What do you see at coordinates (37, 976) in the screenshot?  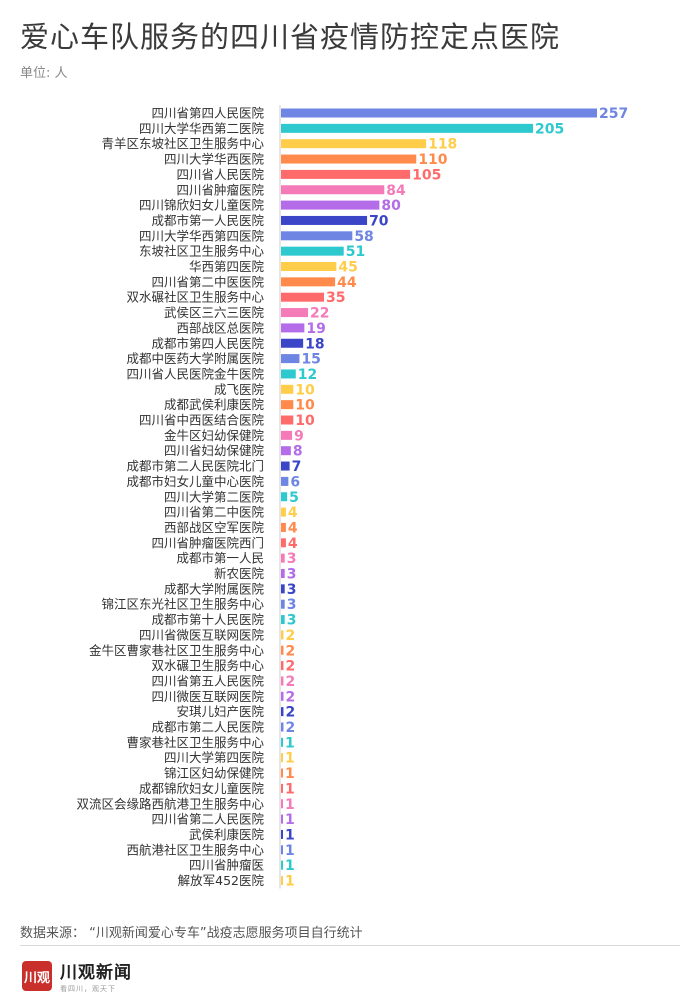 I see `brand-logo-icon: 川观` at bounding box center [37, 976].